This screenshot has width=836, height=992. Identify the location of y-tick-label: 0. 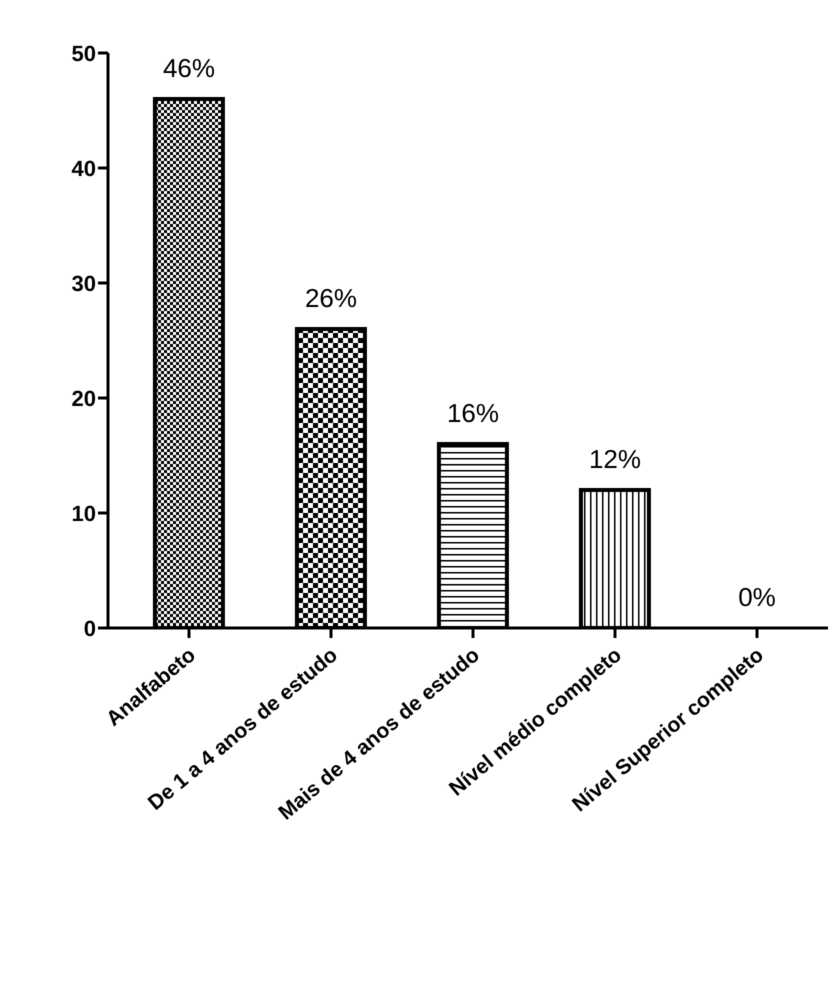
(90, 628).